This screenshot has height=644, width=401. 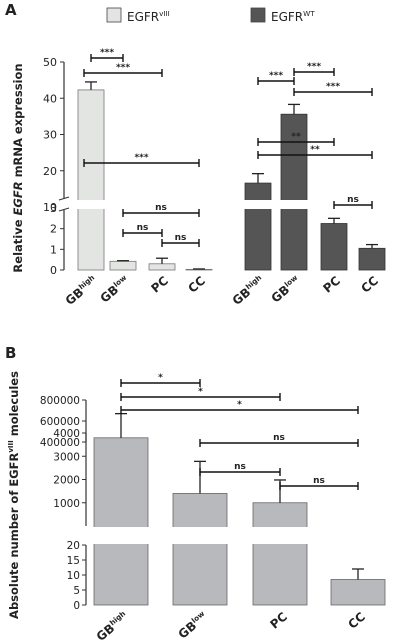 I want to click on legend-label-1-sup: WT, so click(x=309, y=13).